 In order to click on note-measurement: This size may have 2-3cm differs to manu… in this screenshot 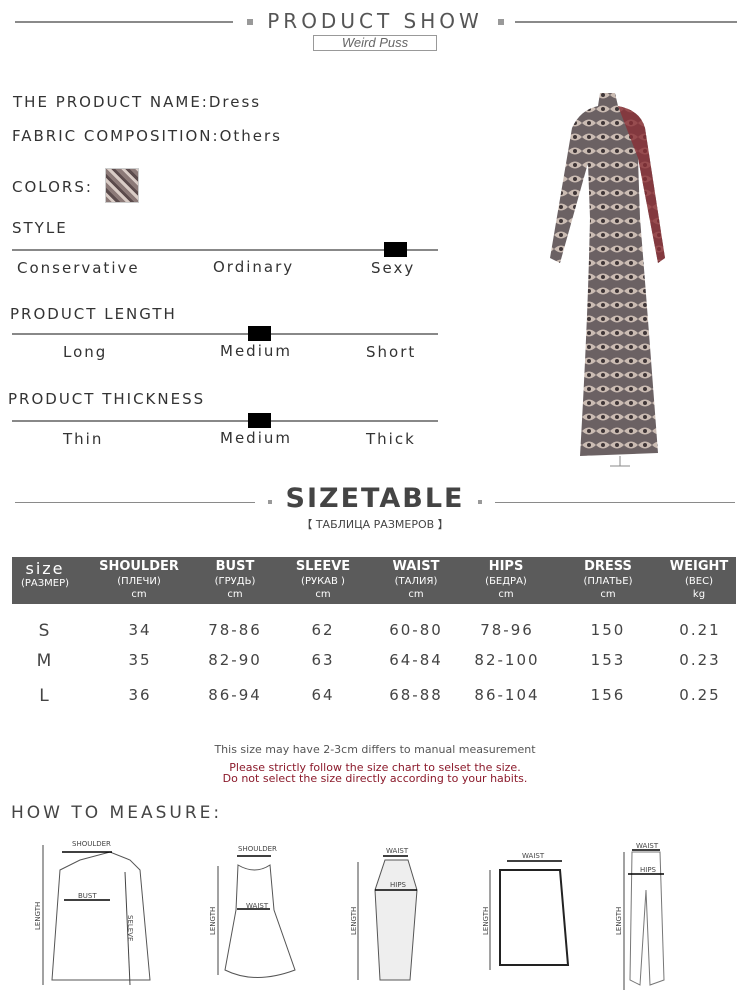, I will do `click(375, 749)`.